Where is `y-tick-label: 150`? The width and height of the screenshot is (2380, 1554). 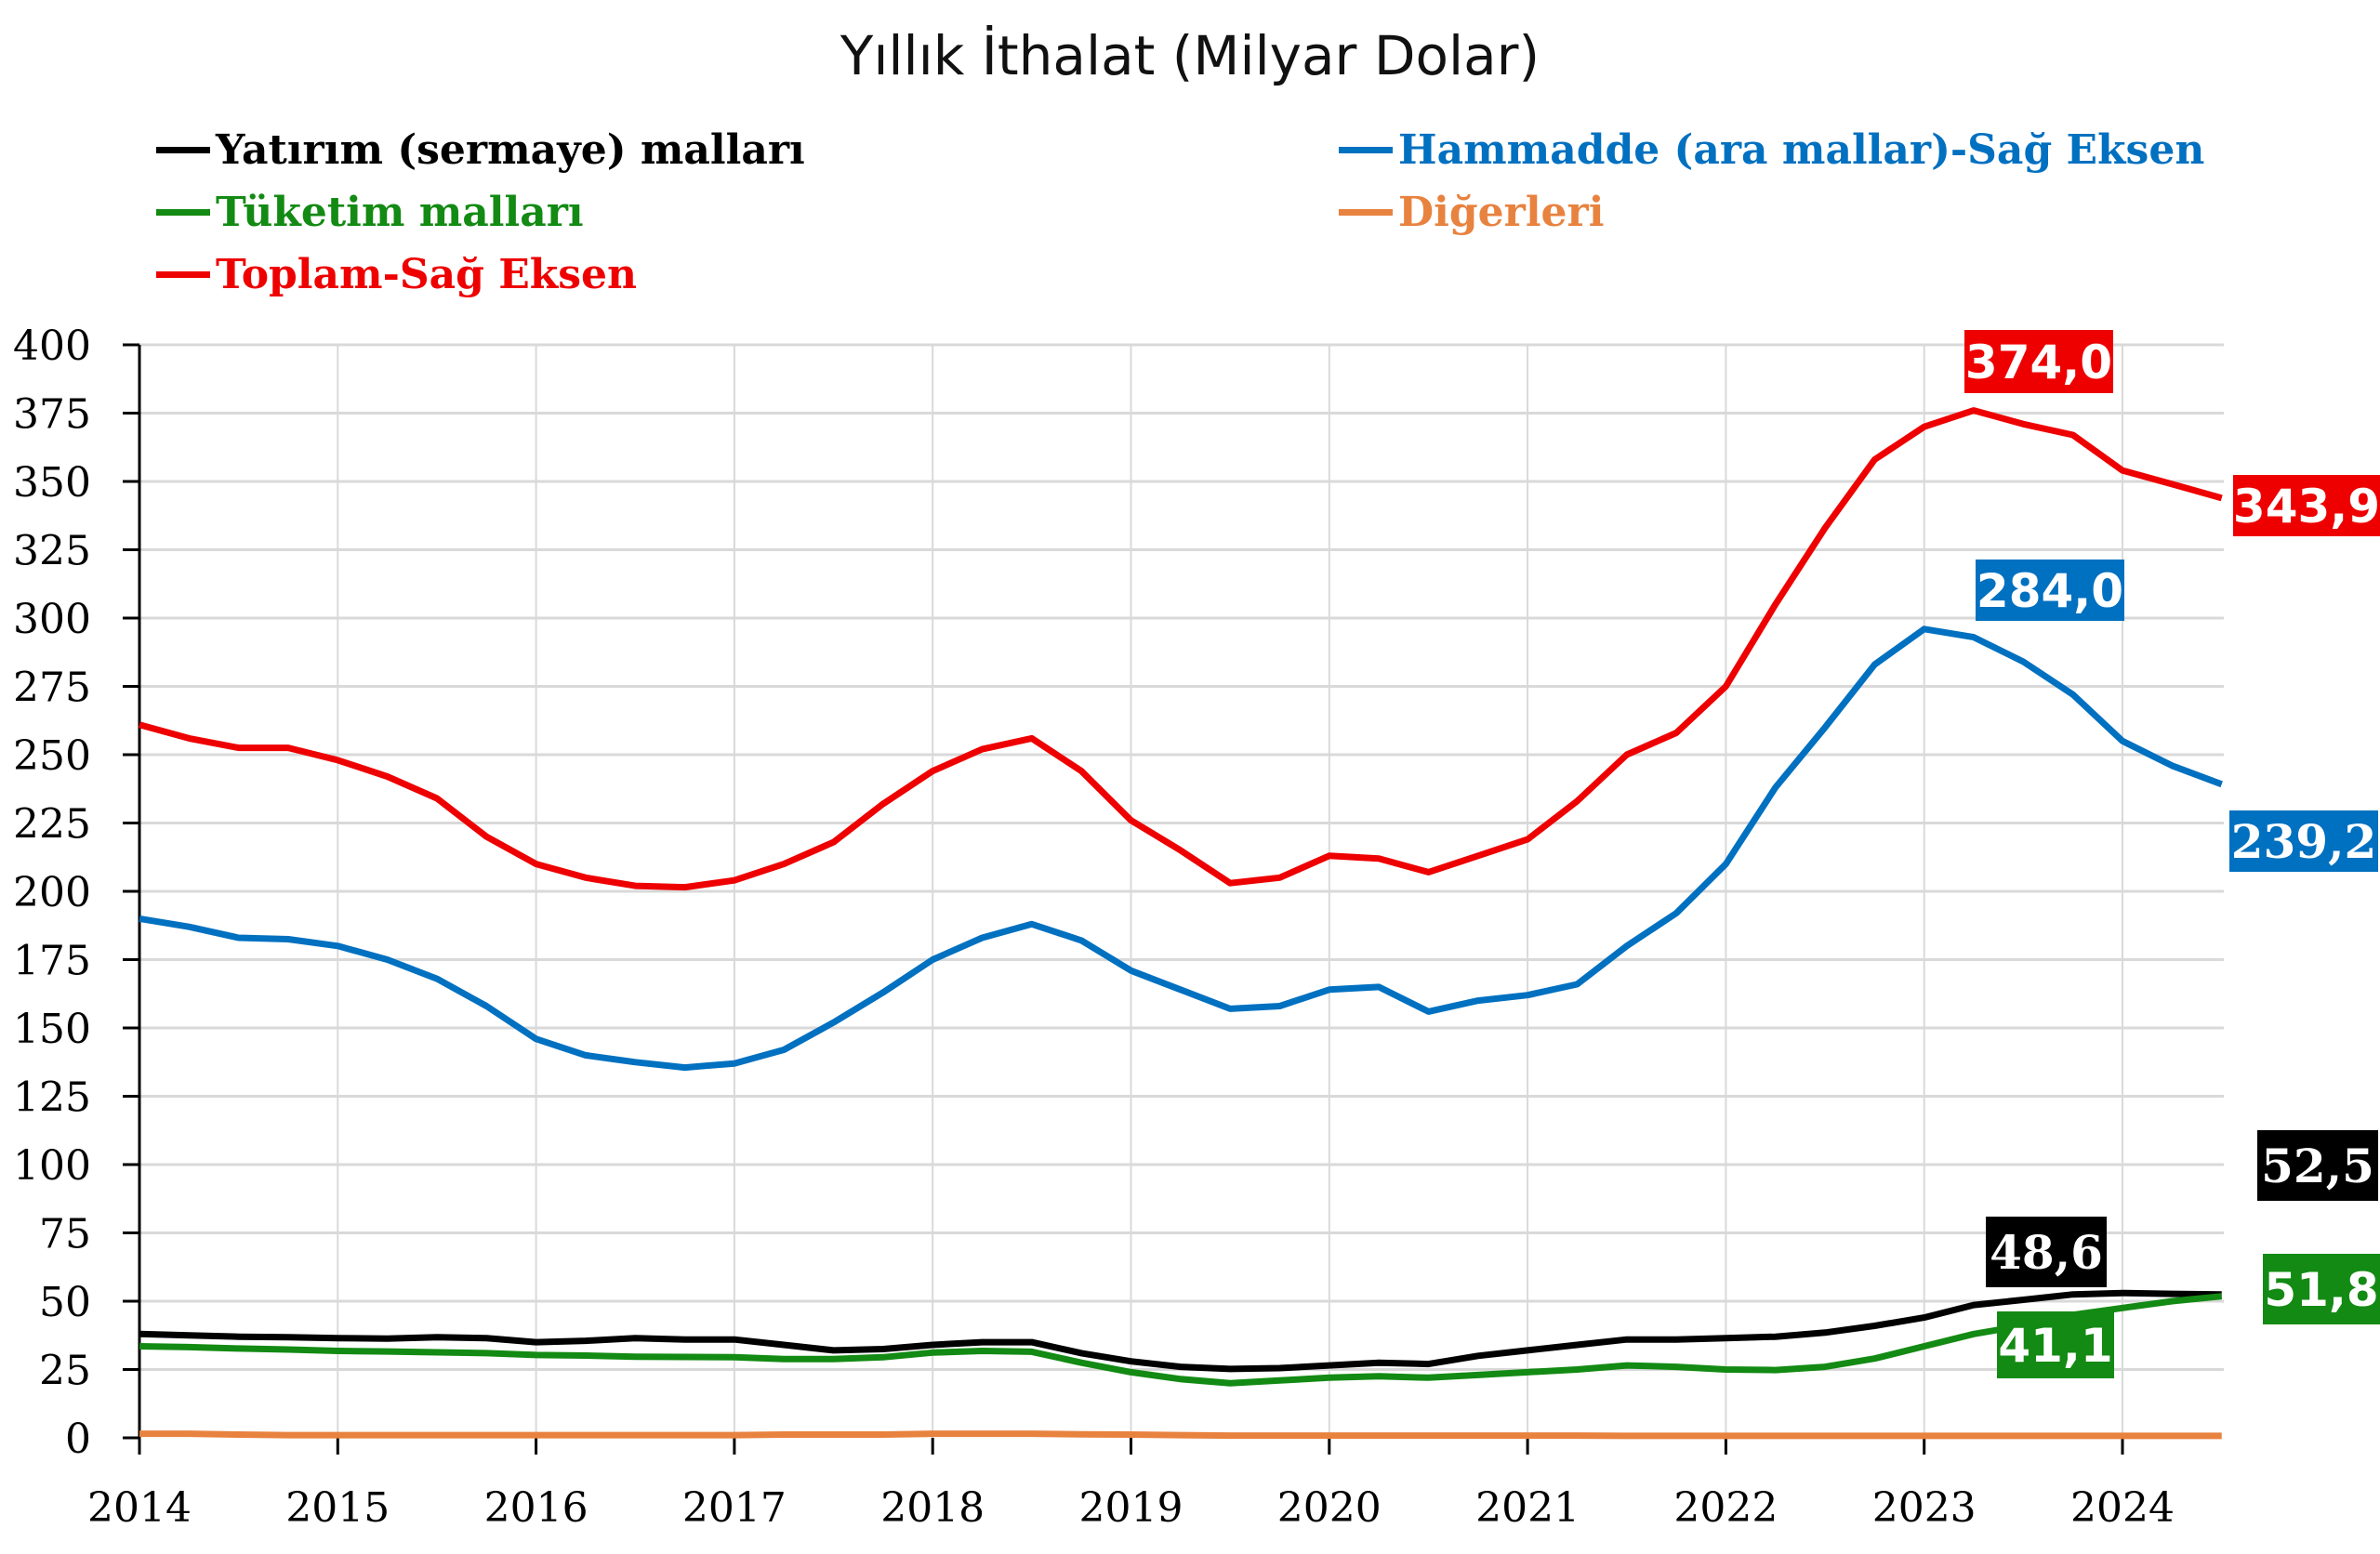
y-tick-label: 150 is located at coordinates (52, 1029).